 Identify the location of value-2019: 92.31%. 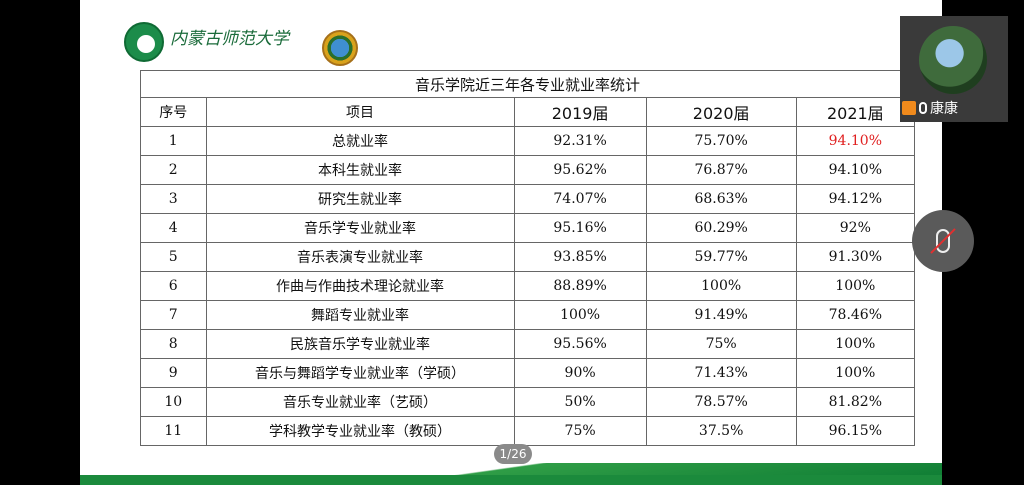
(580, 141).